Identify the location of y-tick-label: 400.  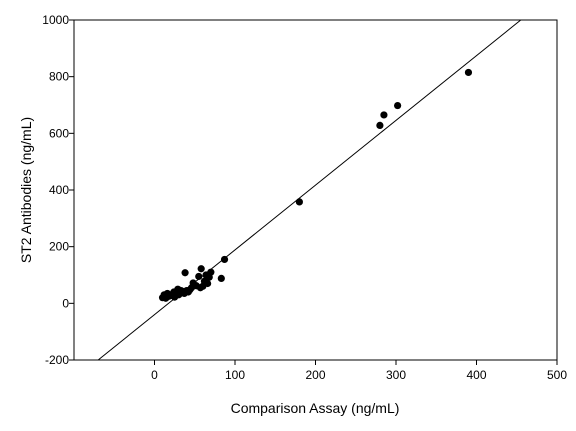
(59, 190).